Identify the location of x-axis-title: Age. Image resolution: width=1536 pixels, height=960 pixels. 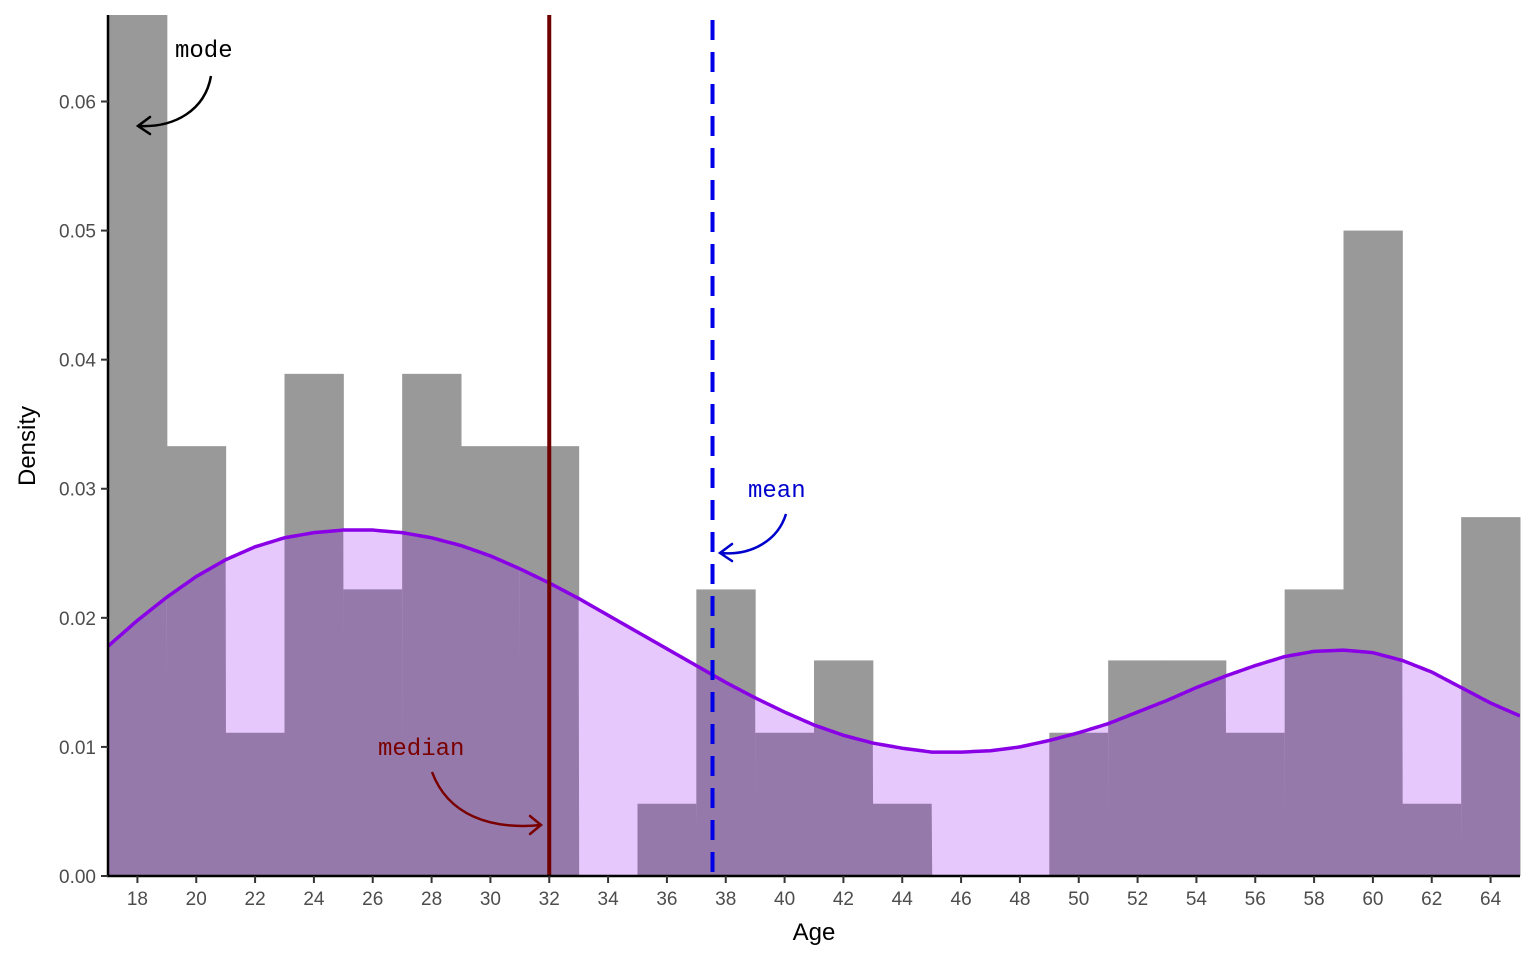
(814, 932).